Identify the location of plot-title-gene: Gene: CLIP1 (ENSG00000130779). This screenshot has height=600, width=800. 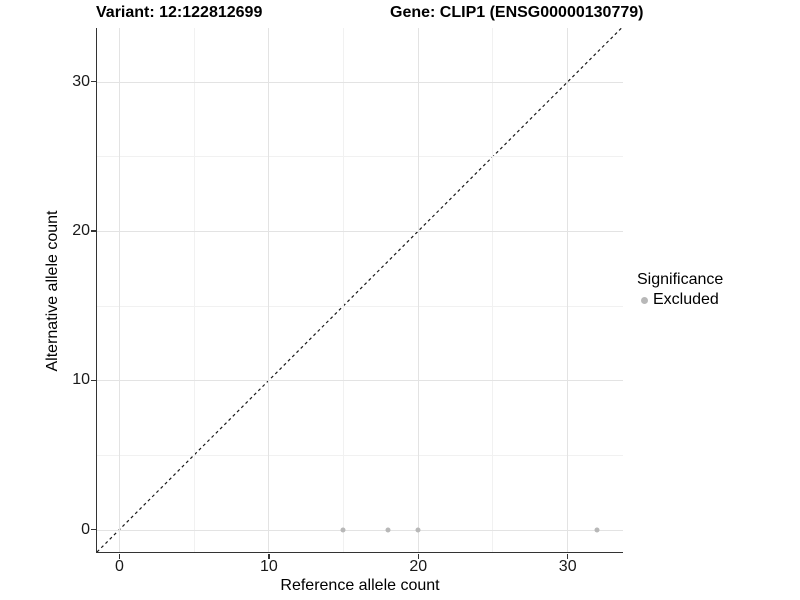
(517, 12).